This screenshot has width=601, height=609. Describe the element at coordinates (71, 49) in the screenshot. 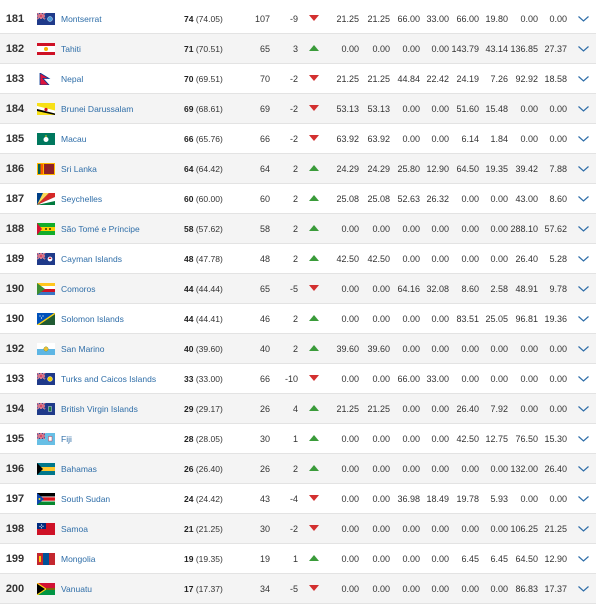

I see `team-name-link: Tahiti` at that location.